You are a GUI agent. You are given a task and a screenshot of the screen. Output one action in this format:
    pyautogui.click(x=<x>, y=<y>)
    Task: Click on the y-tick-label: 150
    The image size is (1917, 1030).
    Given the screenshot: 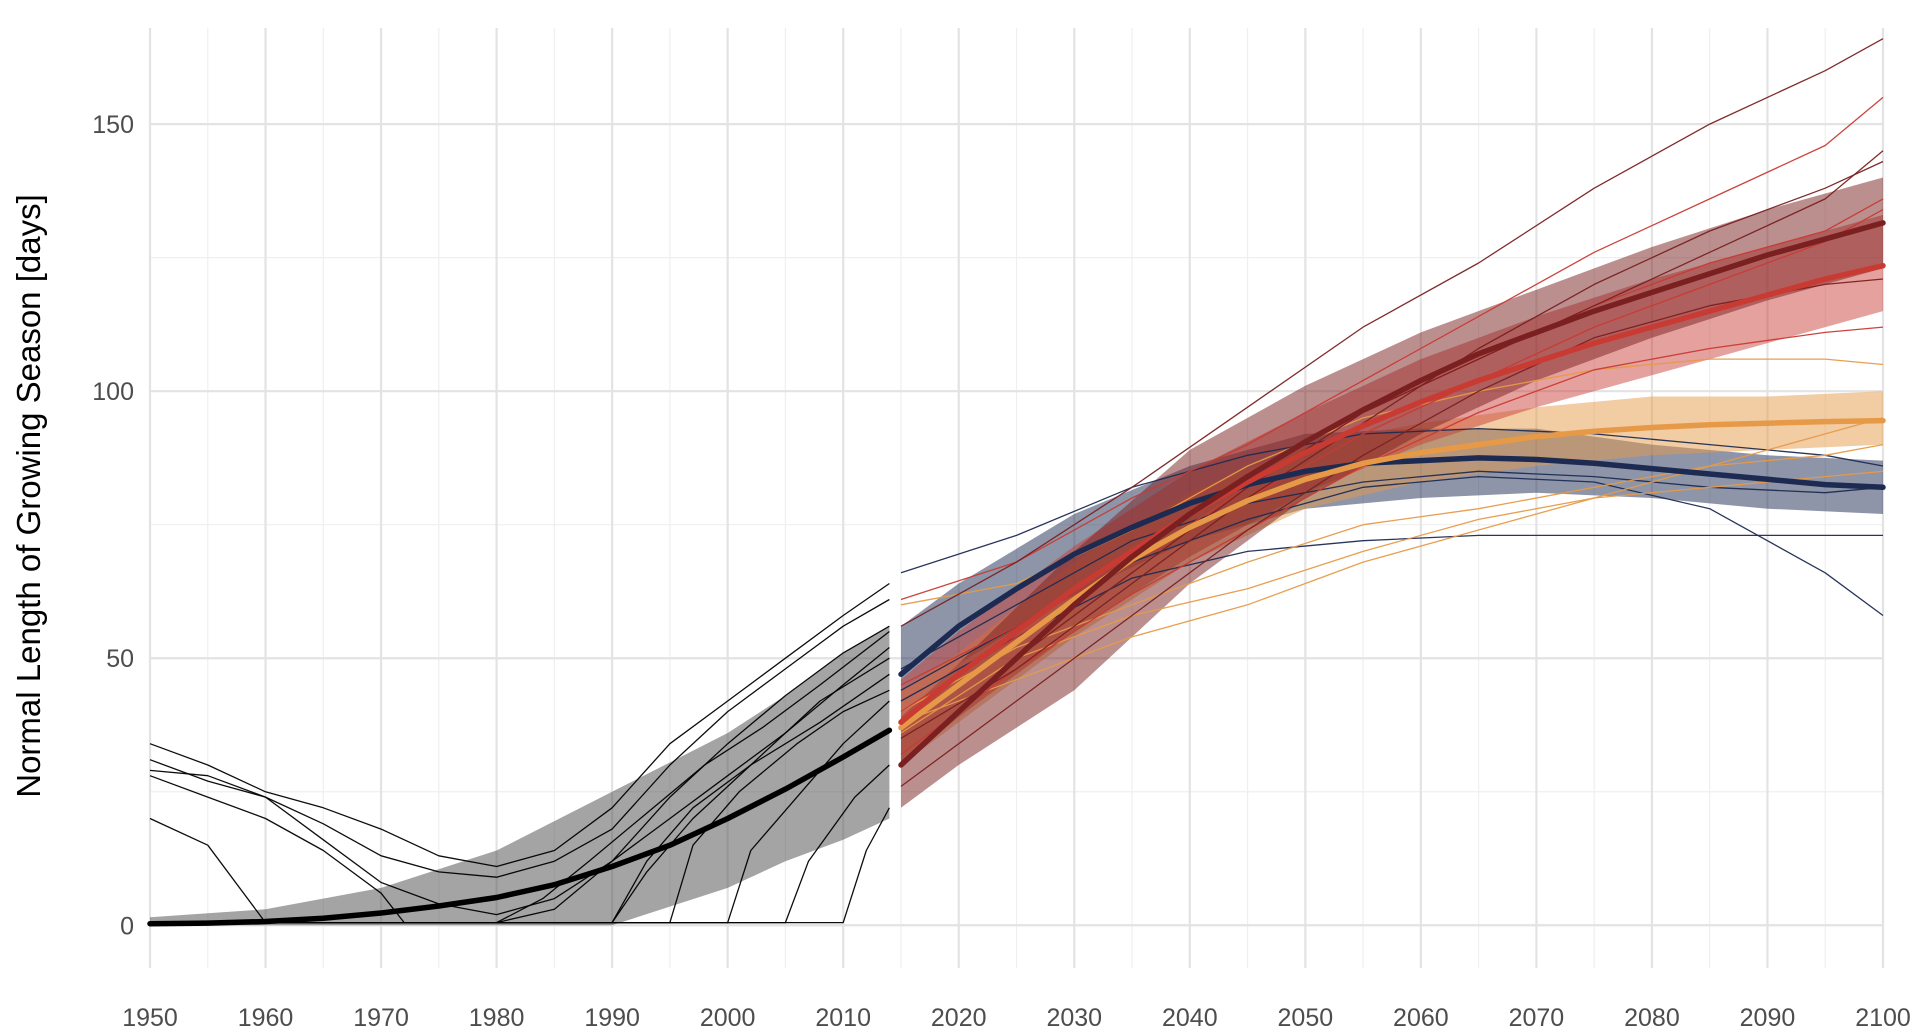 What is the action you would take?
    pyautogui.click(x=113, y=125)
    